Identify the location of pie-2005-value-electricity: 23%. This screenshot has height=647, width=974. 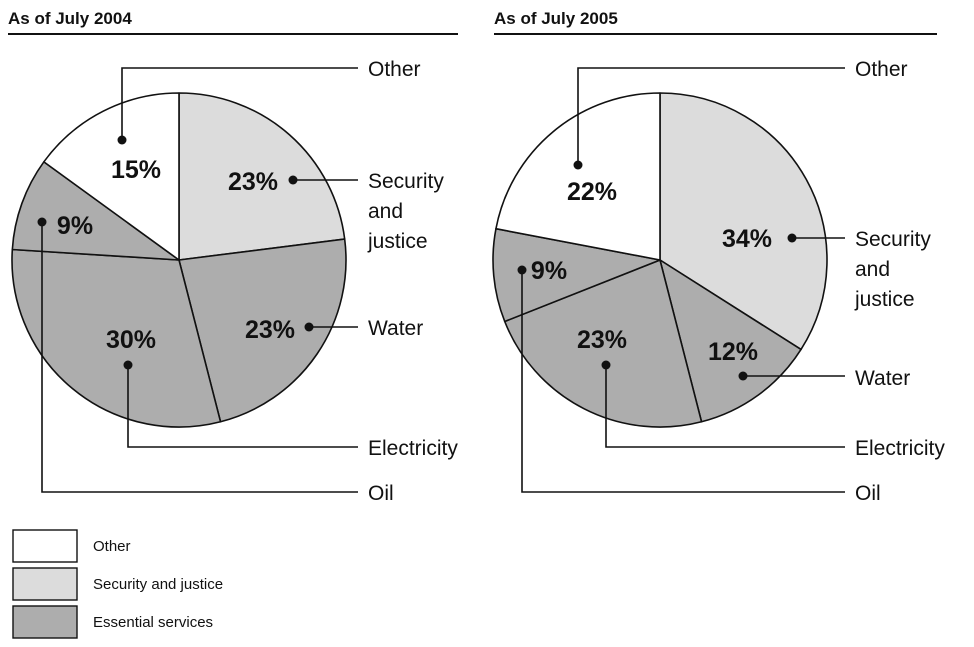
(602, 340).